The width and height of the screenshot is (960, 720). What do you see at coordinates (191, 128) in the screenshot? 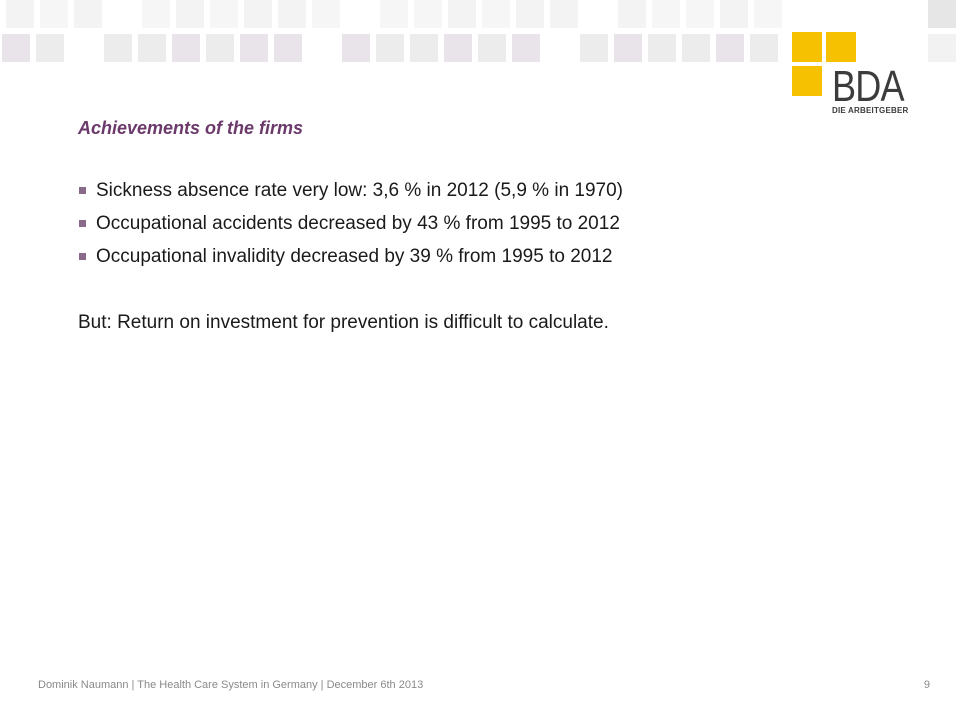
I see `slide-title: Achievements of the firms` at bounding box center [191, 128].